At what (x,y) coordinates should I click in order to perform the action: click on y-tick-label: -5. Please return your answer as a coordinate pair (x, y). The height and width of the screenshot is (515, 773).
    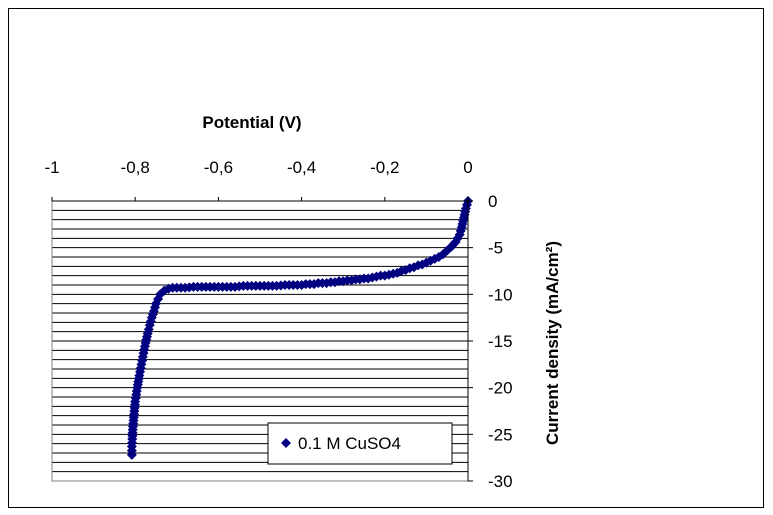
    Looking at the image, I should click on (495, 248).